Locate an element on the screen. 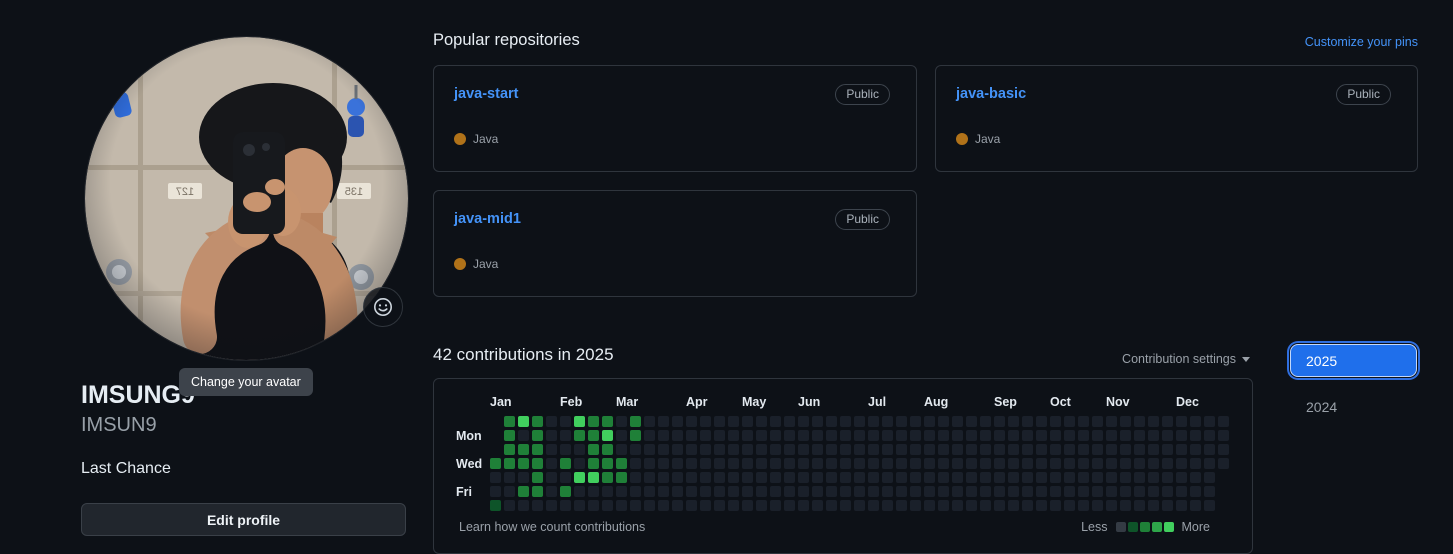 This screenshot has width=1453, height=554. profile-avatar: 127 135 is located at coordinates (246, 198).